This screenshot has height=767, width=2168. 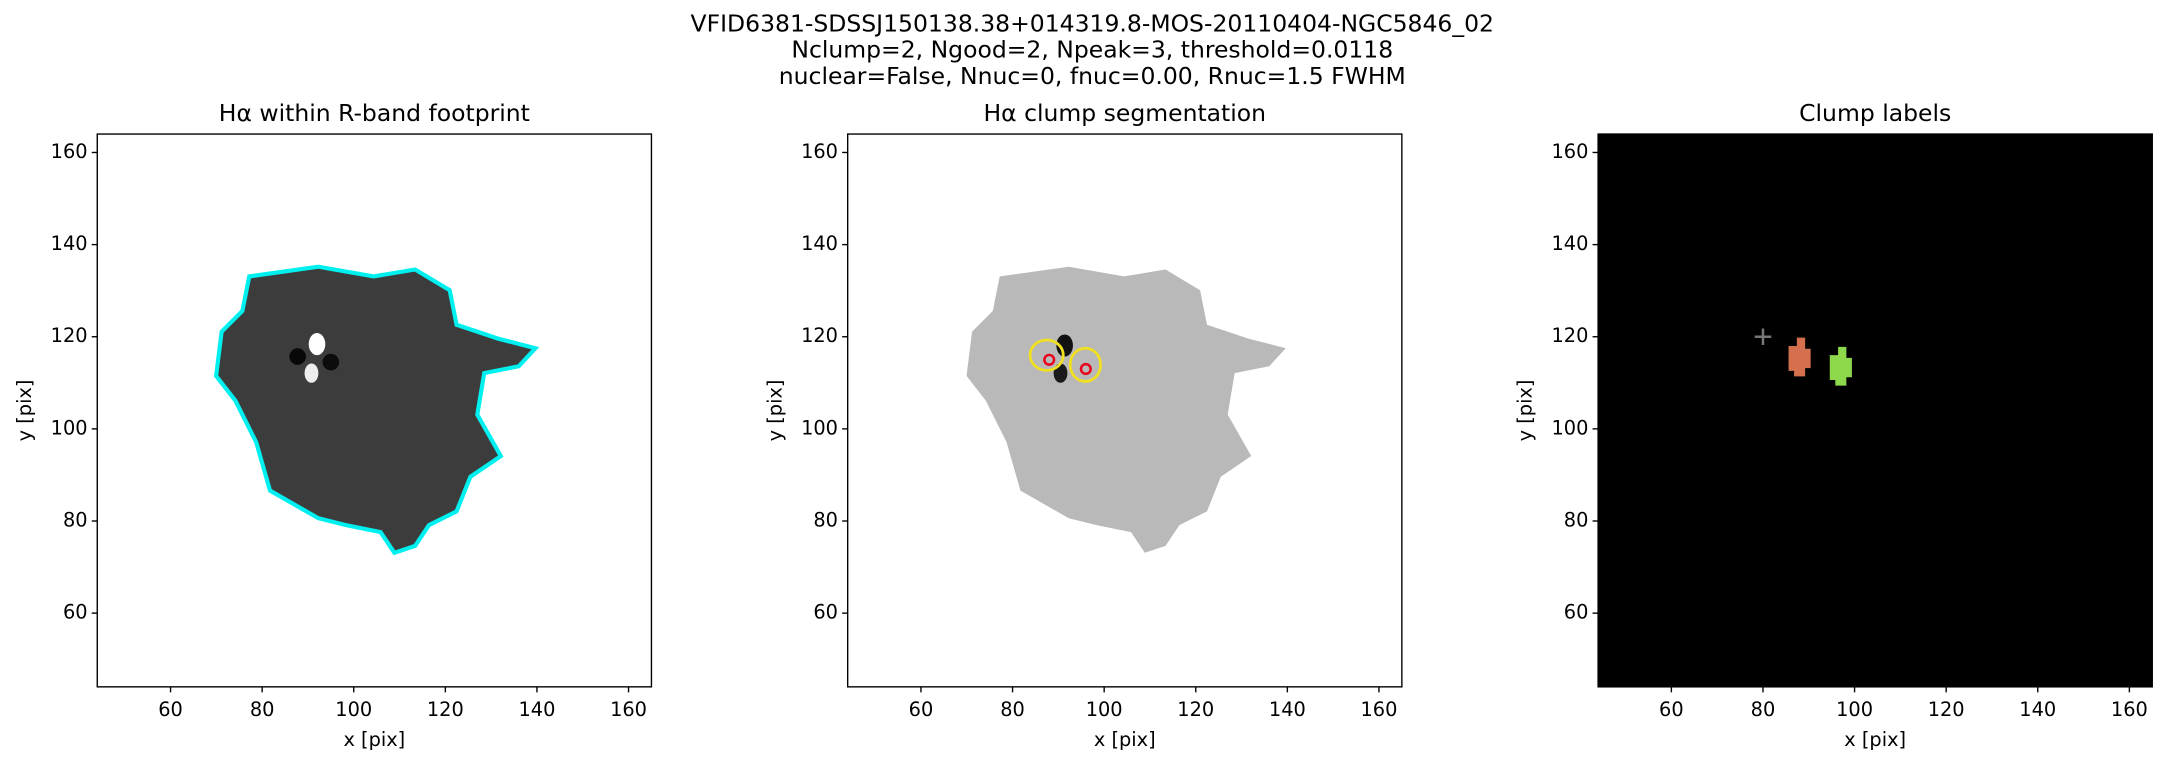 I want to click on axes-title: Hα clump segmentation, so click(x=1124, y=113).